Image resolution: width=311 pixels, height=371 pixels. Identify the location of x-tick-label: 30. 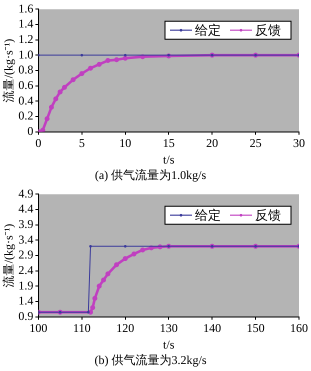
(299, 143).